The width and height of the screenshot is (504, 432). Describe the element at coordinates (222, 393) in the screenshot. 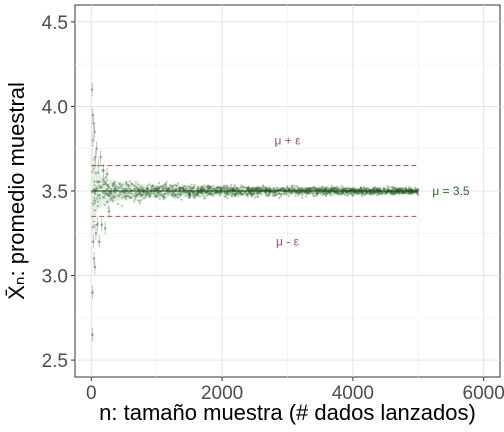

I see `x-tick-label: 2000` at that location.